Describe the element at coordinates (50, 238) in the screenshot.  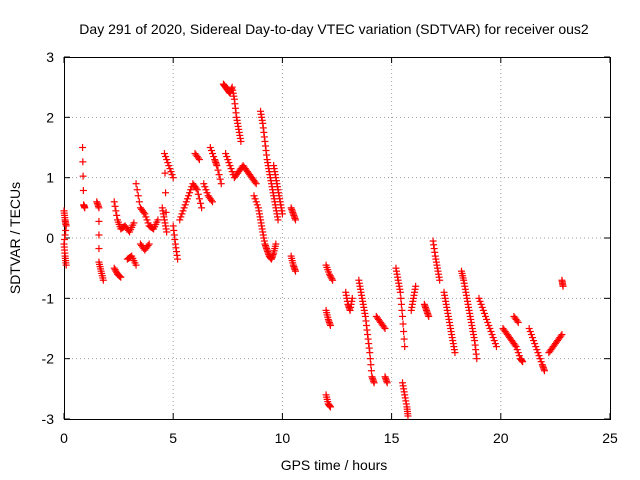
I see `y-tick-label: 0` at that location.